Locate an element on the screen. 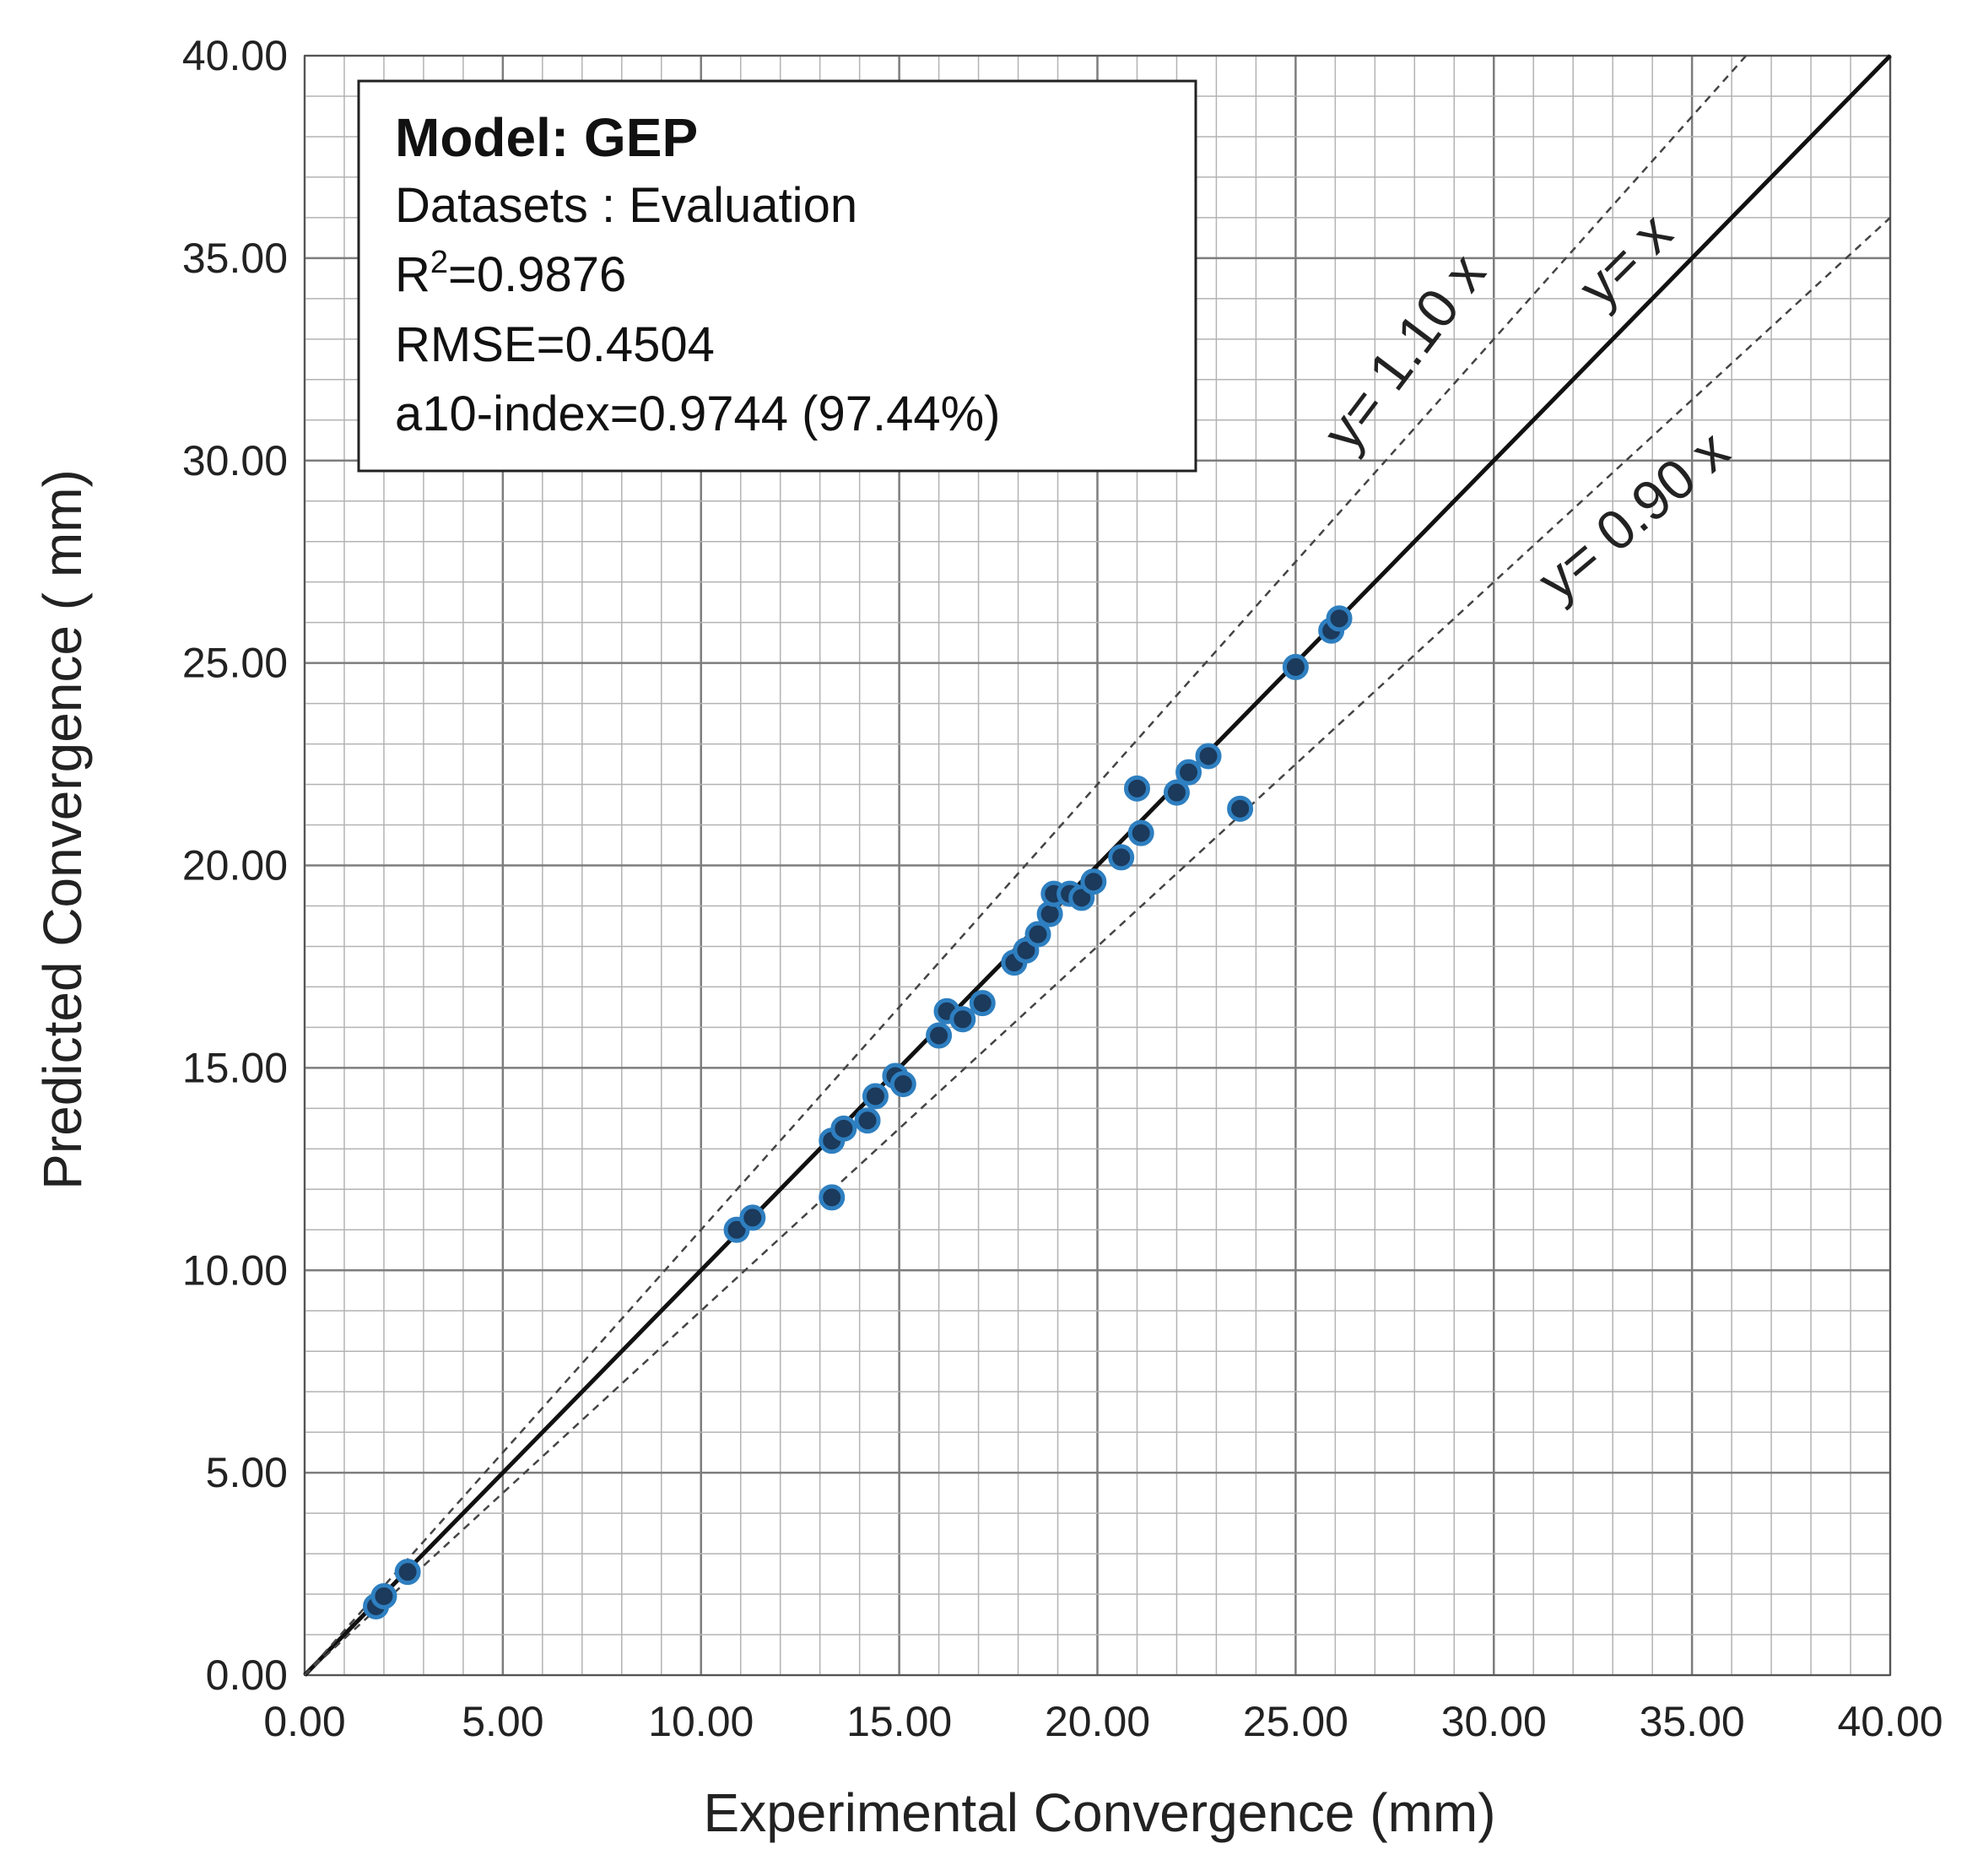  y-tick-label: 5.00 is located at coordinates (247, 1472).